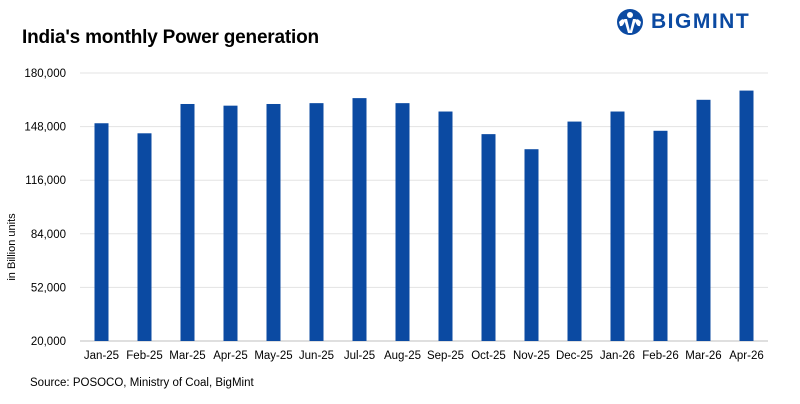  Describe the element at coordinates (48, 288) in the screenshot. I see `y-tick-label: 52,000` at that location.